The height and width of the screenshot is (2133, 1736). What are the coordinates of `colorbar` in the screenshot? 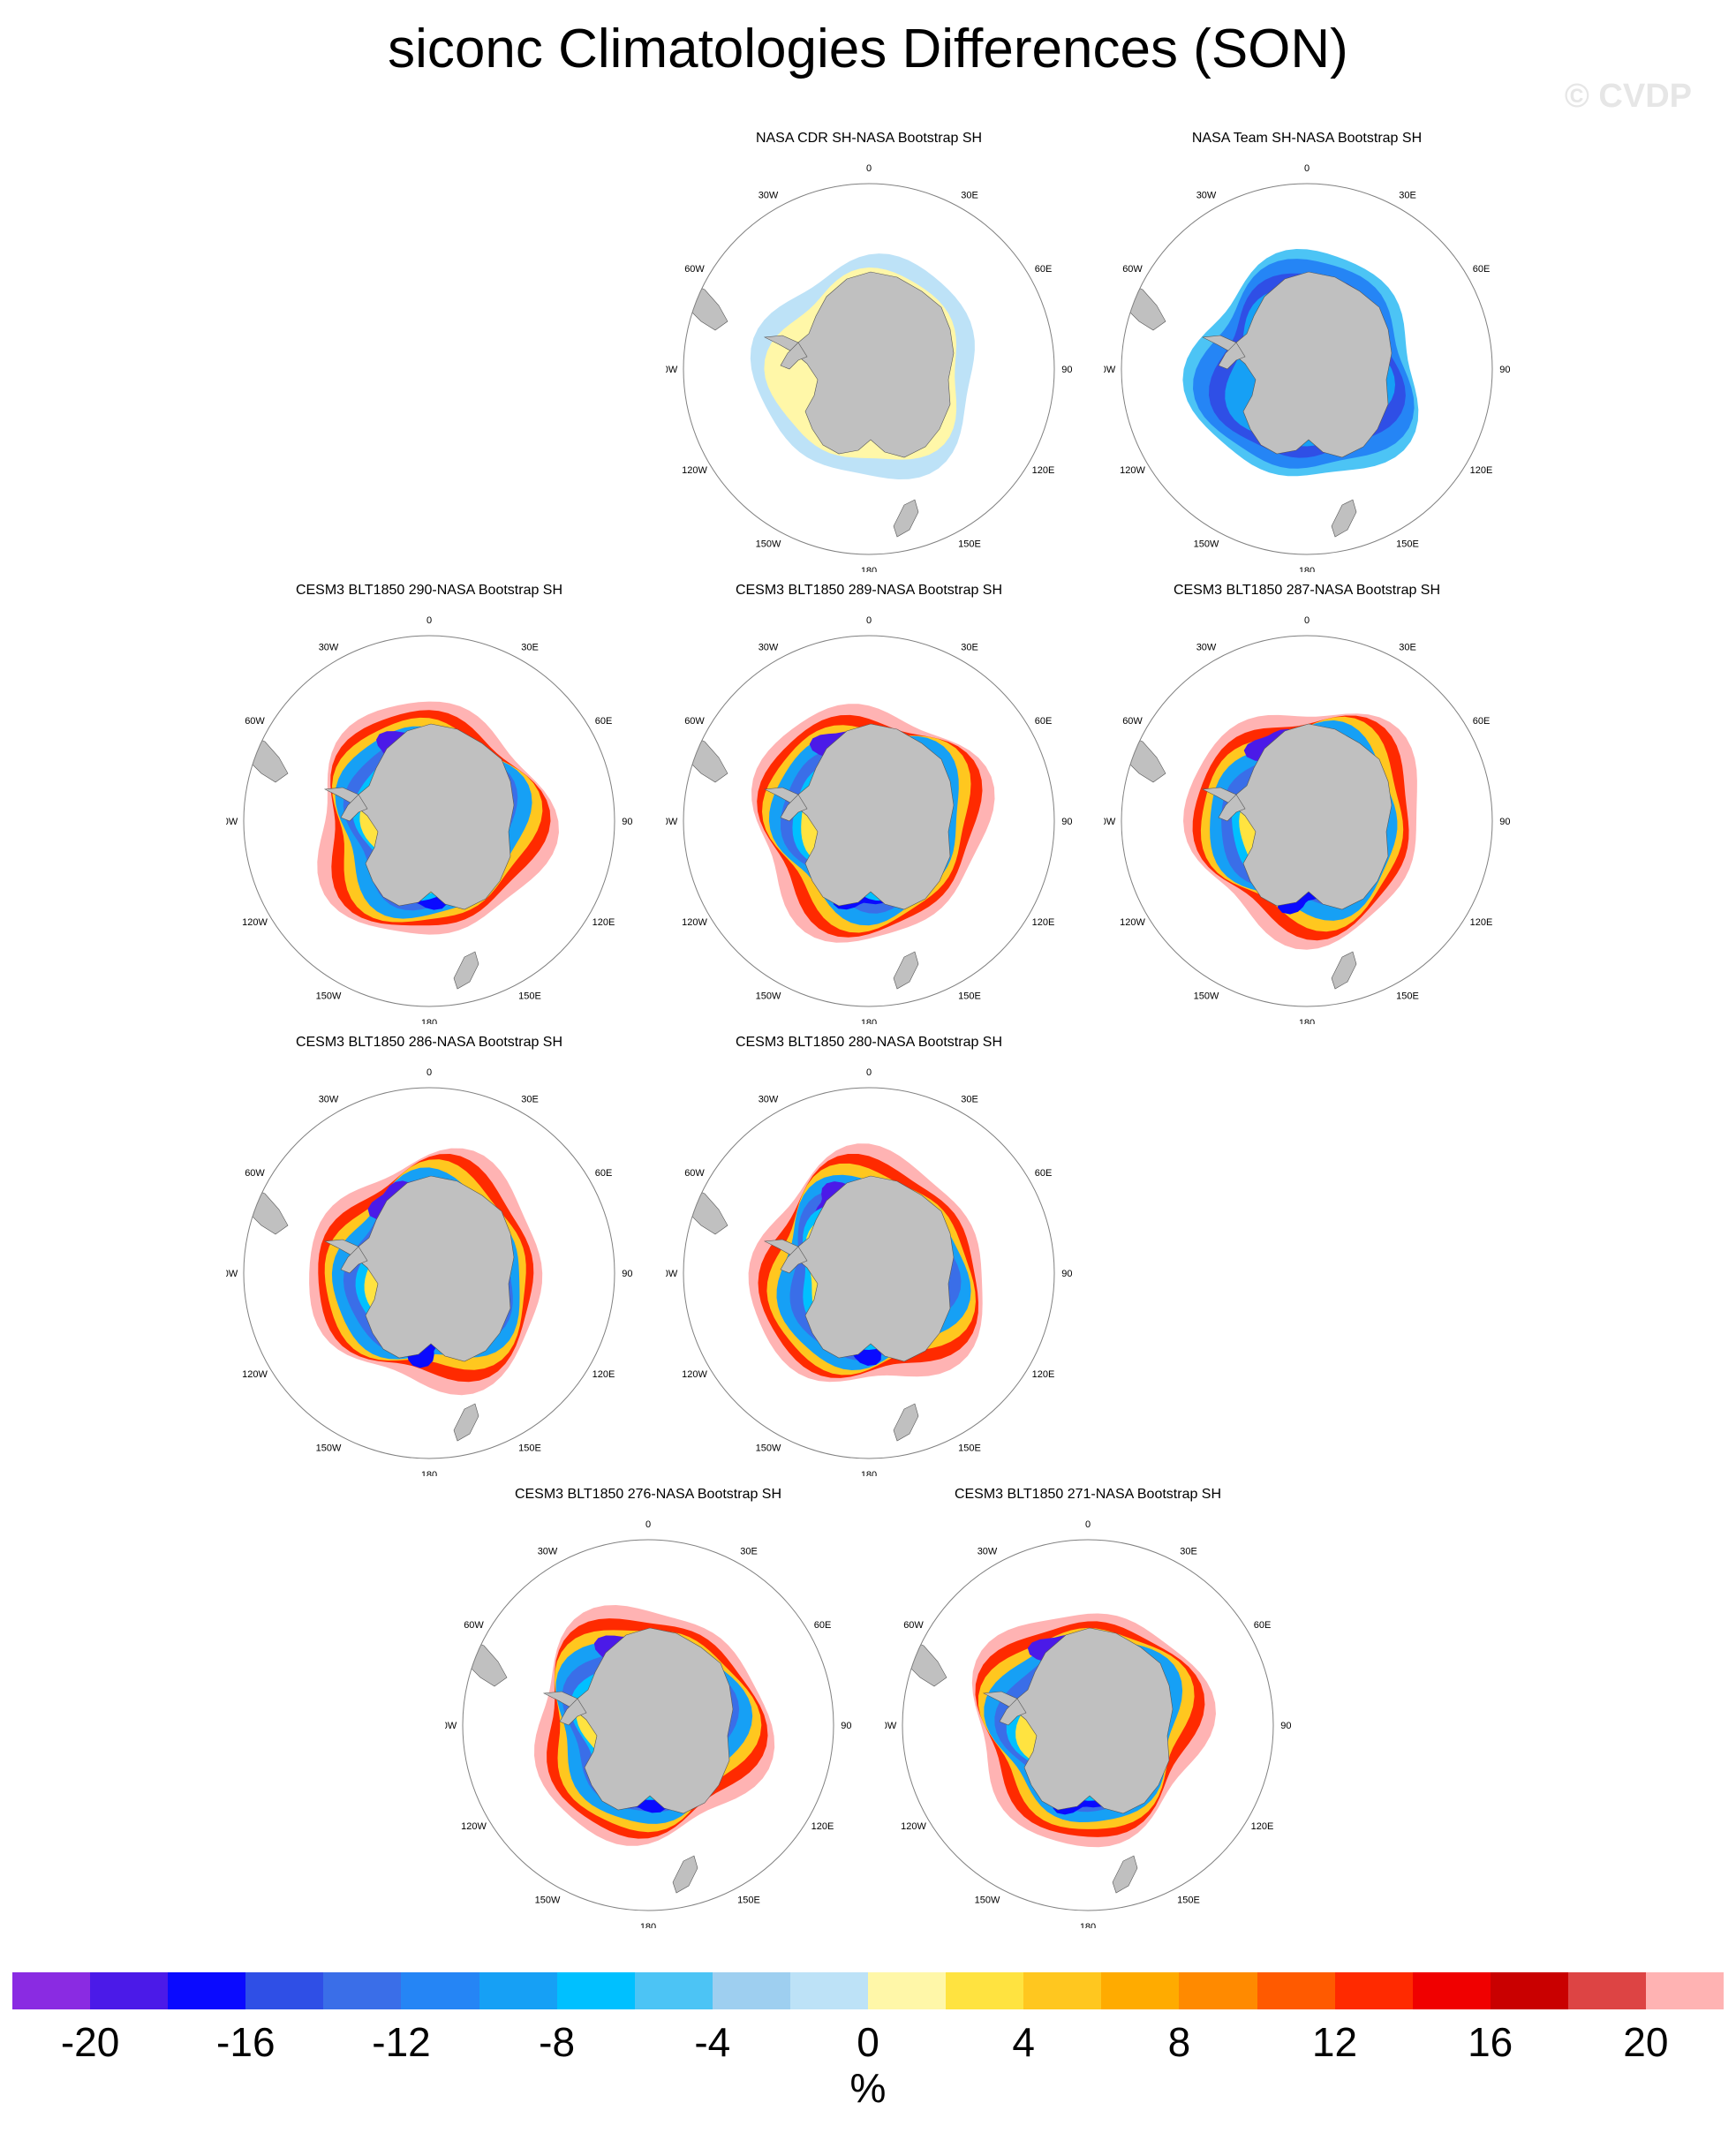 It's located at (869, 1990).